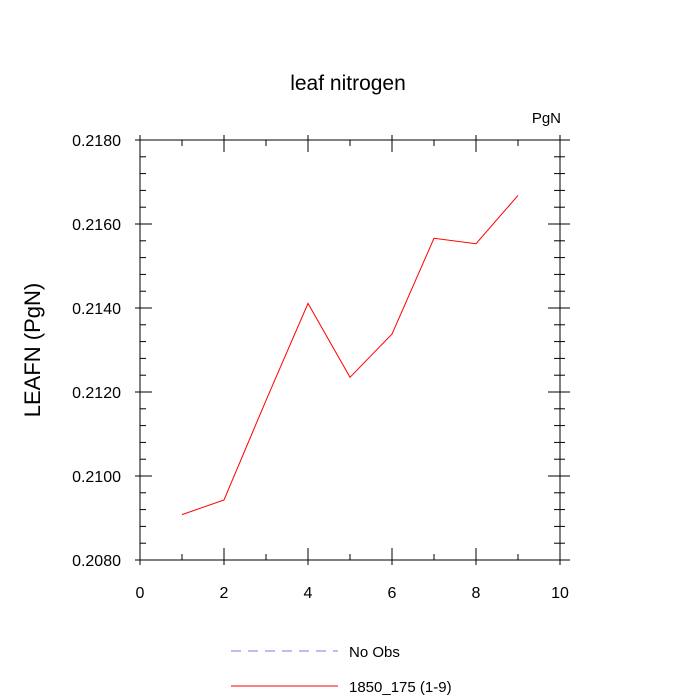 Image resolution: width=700 pixels, height=700 pixels. What do you see at coordinates (224, 593) in the screenshot?
I see `x-tick-label: 2` at bounding box center [224, 593].